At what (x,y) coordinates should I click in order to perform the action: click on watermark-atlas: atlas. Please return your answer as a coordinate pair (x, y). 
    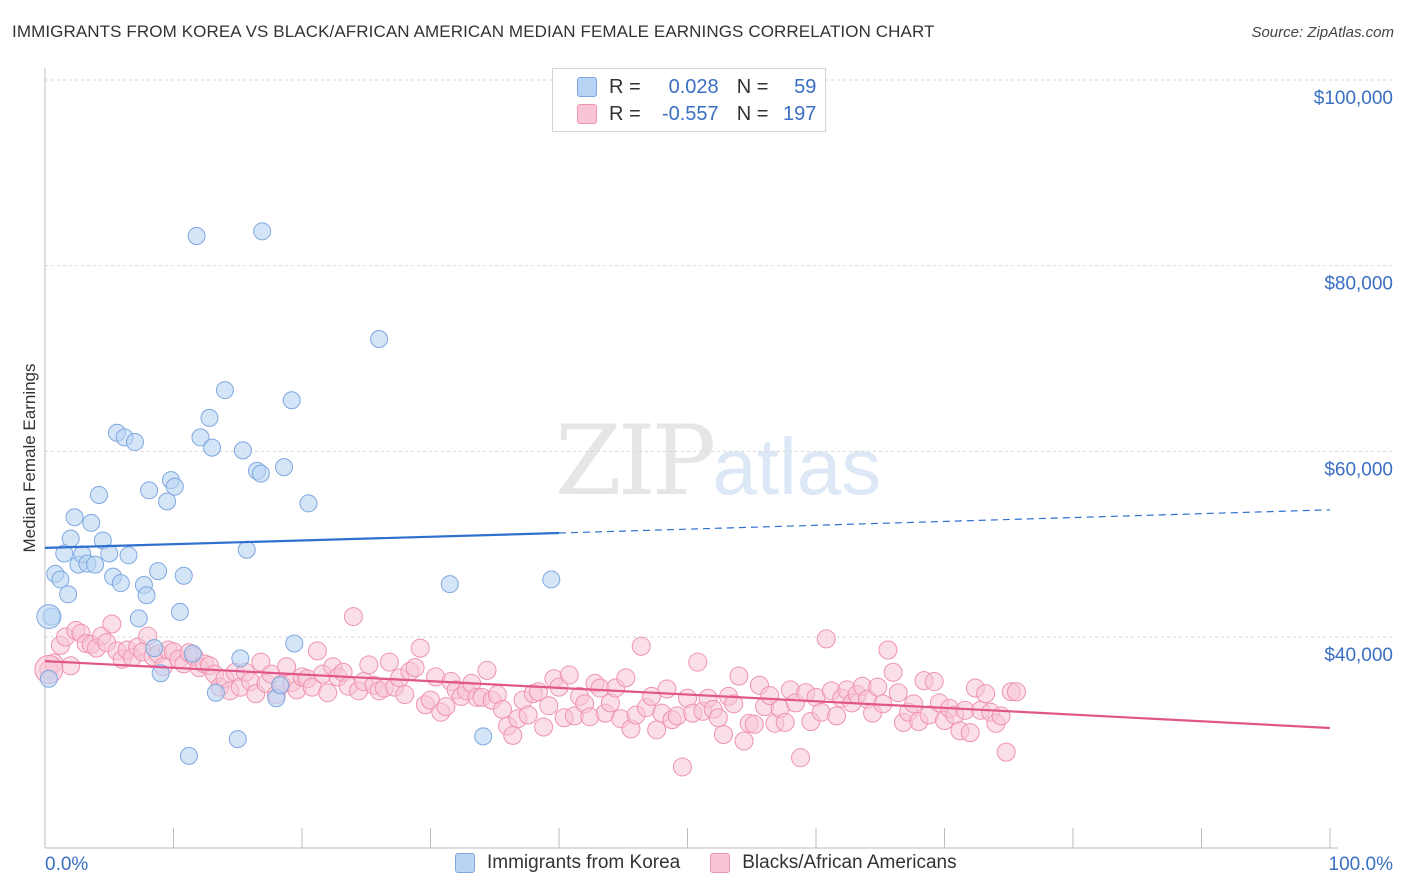
    Looking at the image, I should click on (797, 466).